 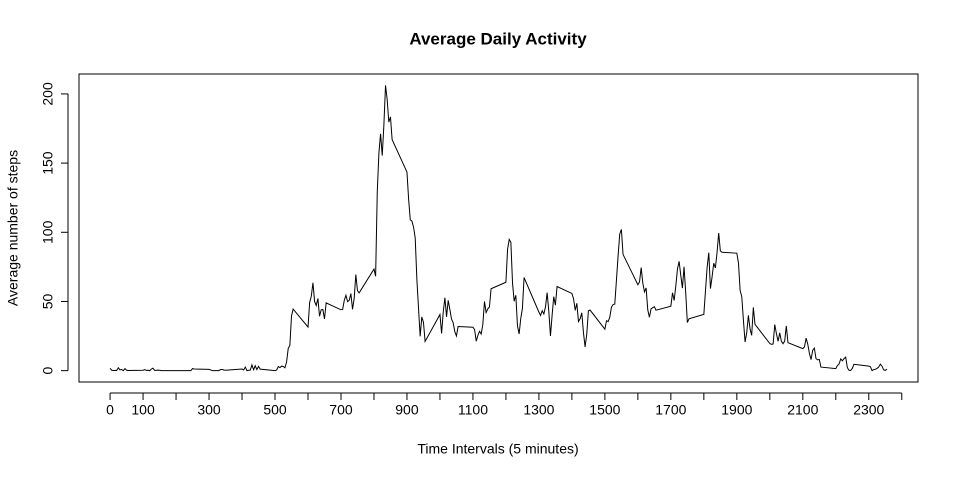 I want to click on chart-title: Average Daily Activity, so click(x=498, y=38).